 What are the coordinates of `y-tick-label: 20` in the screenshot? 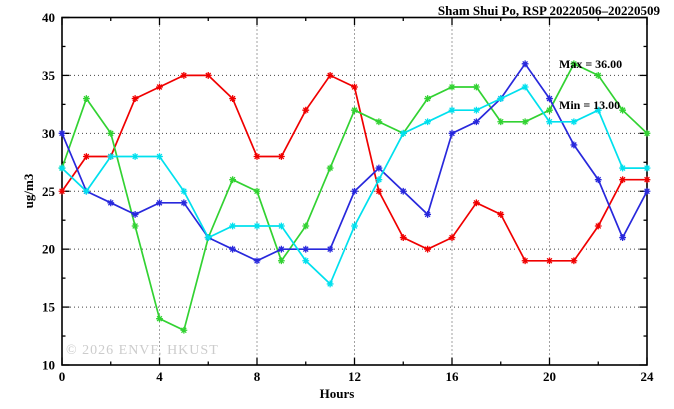 It's located at (48, 249).